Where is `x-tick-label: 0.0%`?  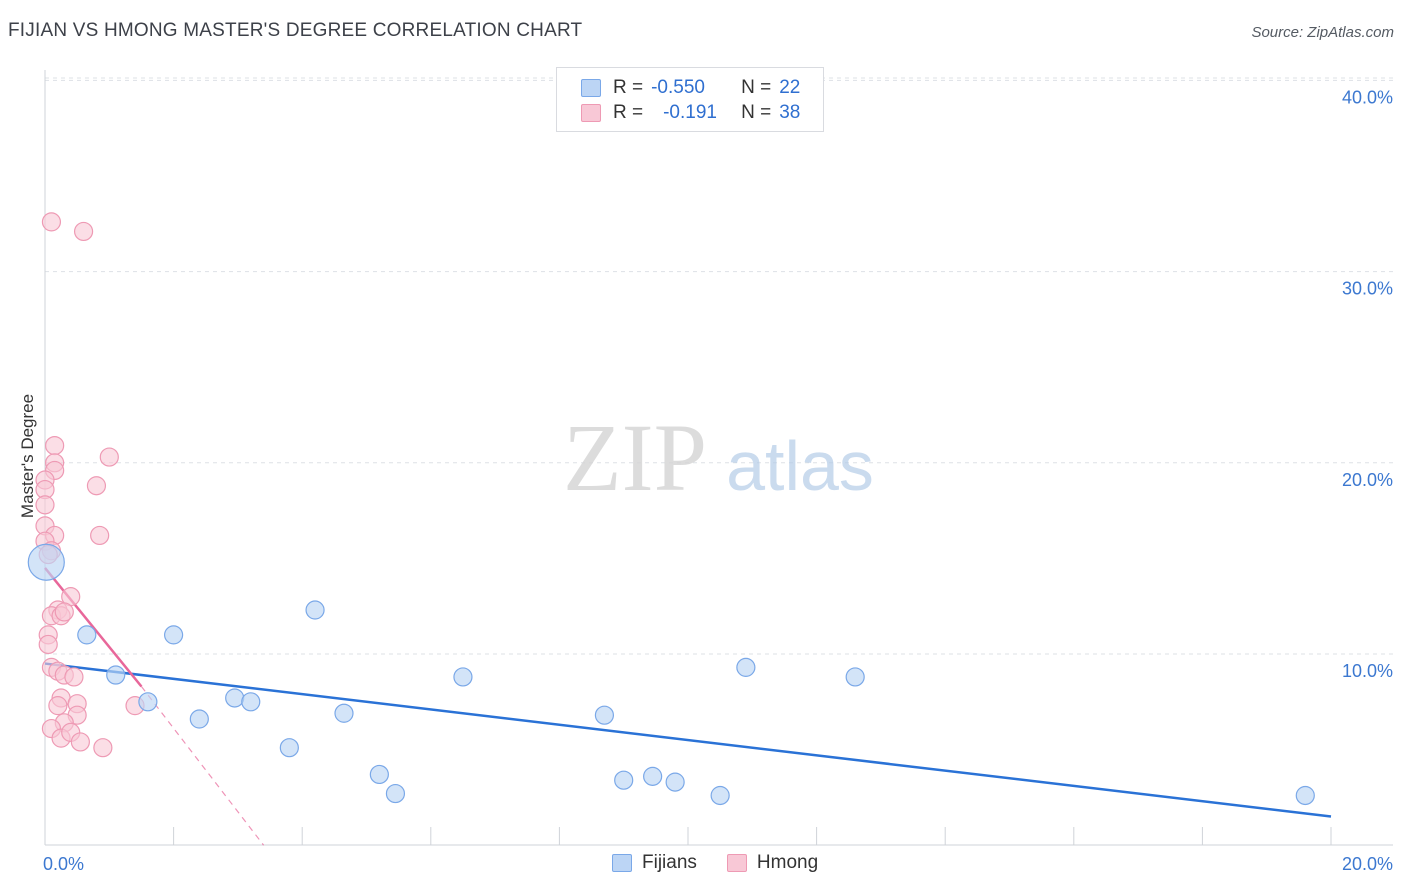 x-tick-label: 0.0% is located at coordinates (63, 864).